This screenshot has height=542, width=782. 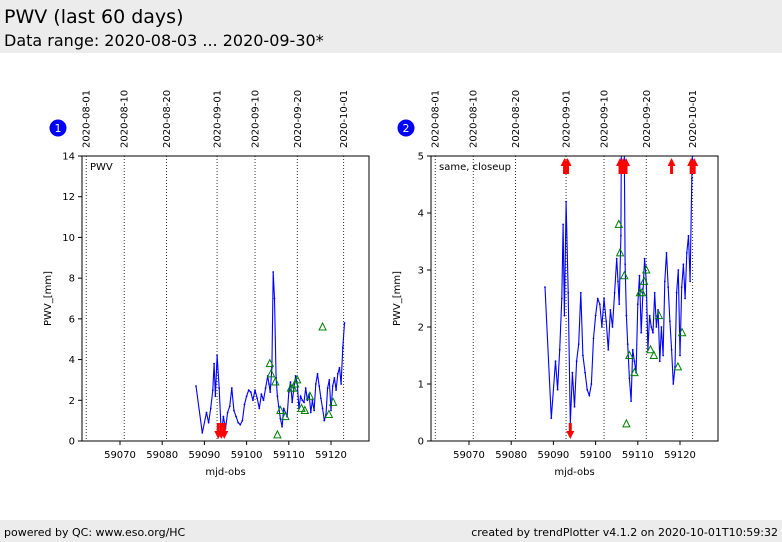 I want to click on panel-inset-label: PWV, so click(x=101, y=167).